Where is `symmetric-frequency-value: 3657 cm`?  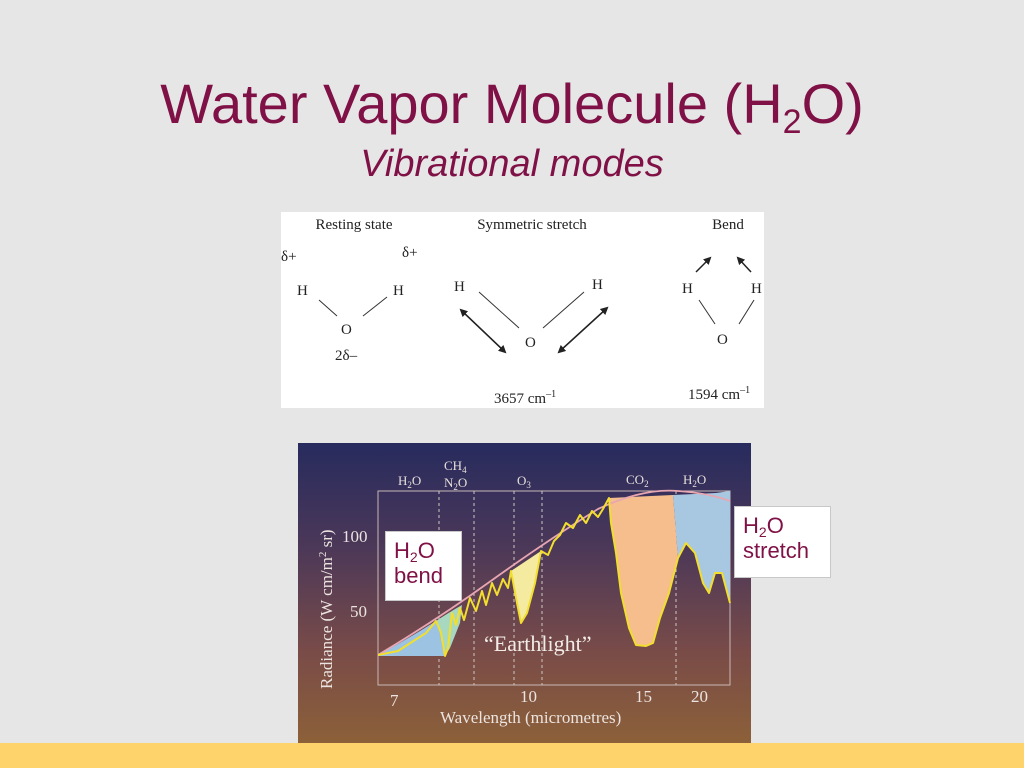
symmetric-frequency-value: 3657 cm is located at coordinates (520, 399).